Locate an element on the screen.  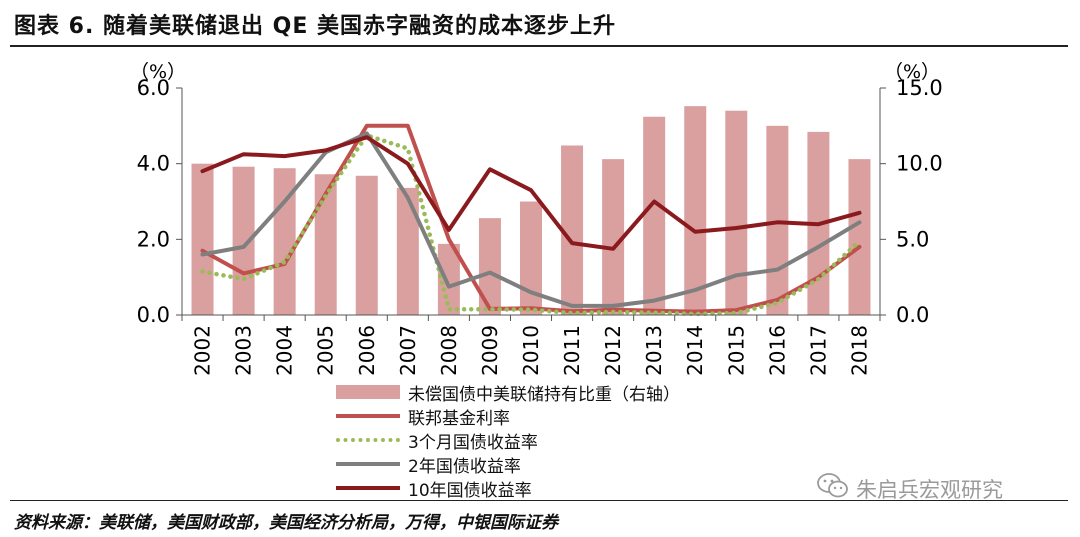
legend-swatch-fed-funds is located at coordinates (368, 416).